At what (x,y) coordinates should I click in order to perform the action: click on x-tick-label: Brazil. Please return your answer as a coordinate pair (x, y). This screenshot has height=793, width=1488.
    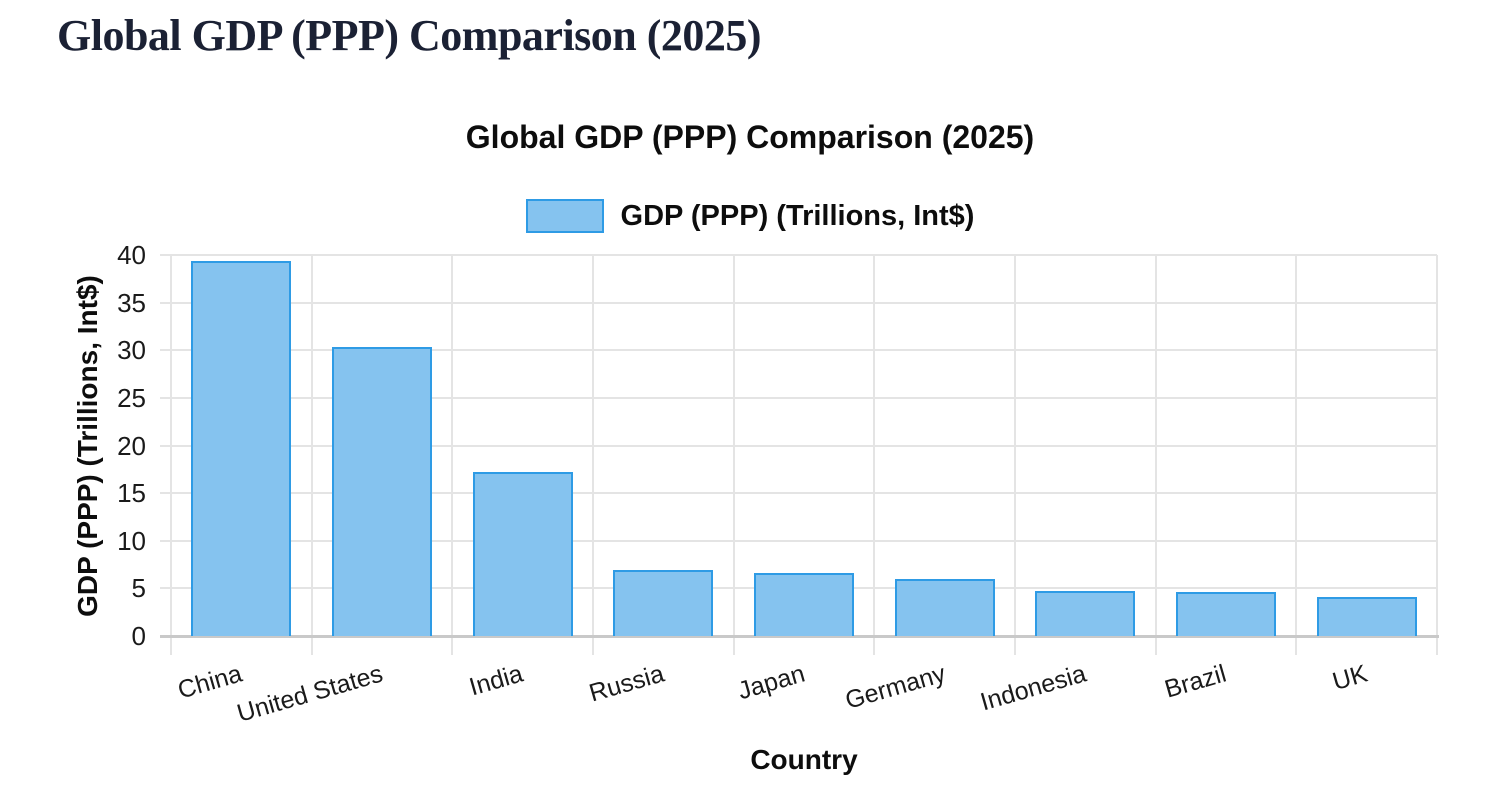
    Looking at the image, I should click on (1196, 681).